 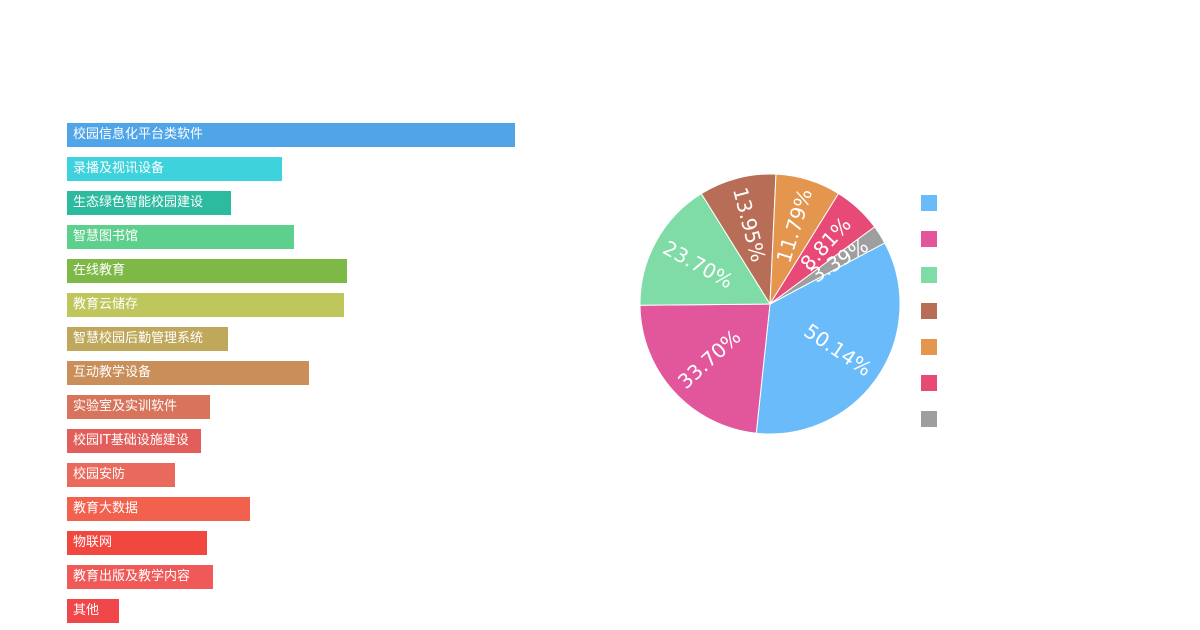 What do you see at coordinates (291, 135) in the screenshot?
I see `bar-0: 校园信息化平台类软件` at bounding box center [291, 135].